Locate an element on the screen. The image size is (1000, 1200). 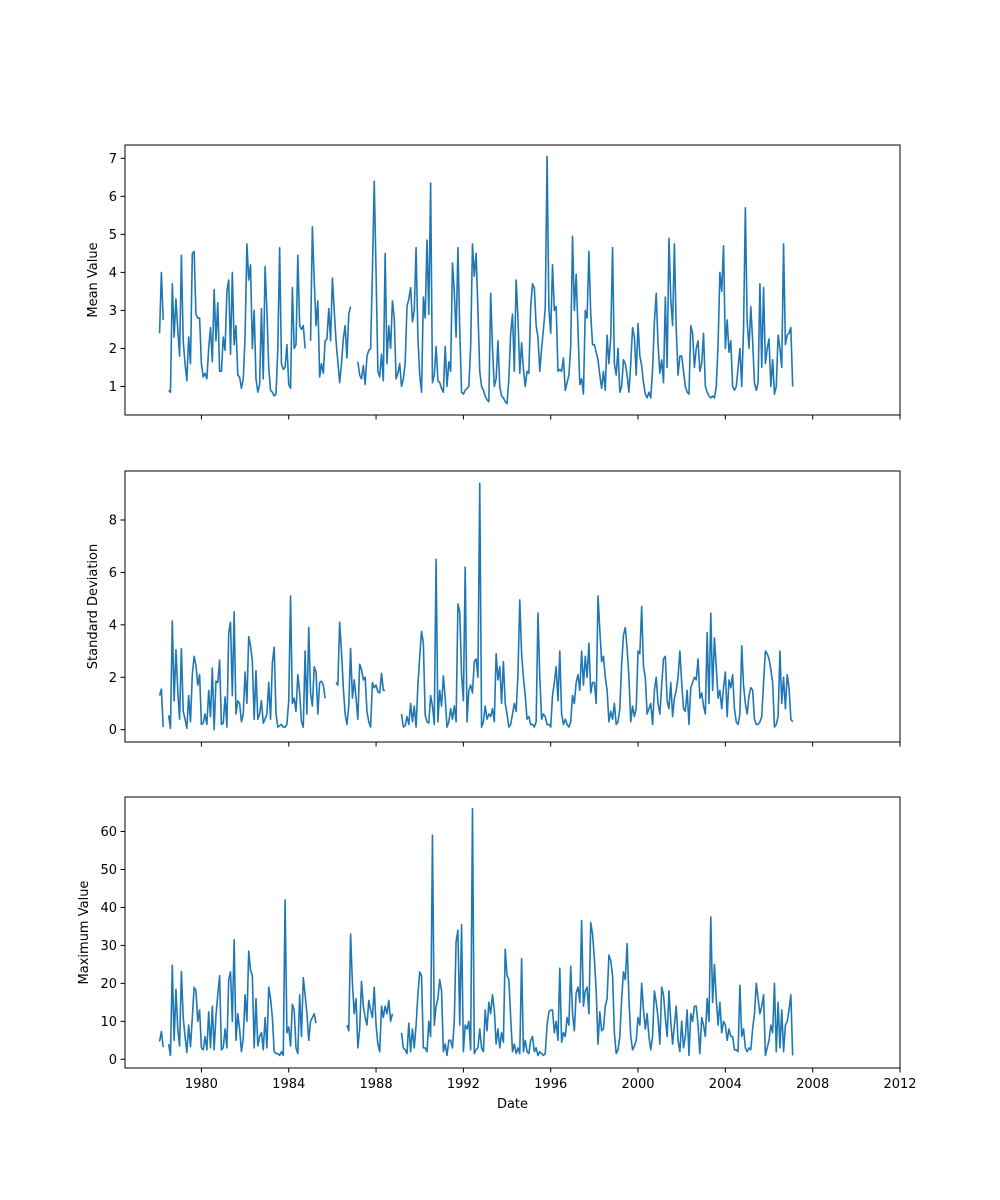
x-tick-label: 1992 is located at coordinates (463, 1084).